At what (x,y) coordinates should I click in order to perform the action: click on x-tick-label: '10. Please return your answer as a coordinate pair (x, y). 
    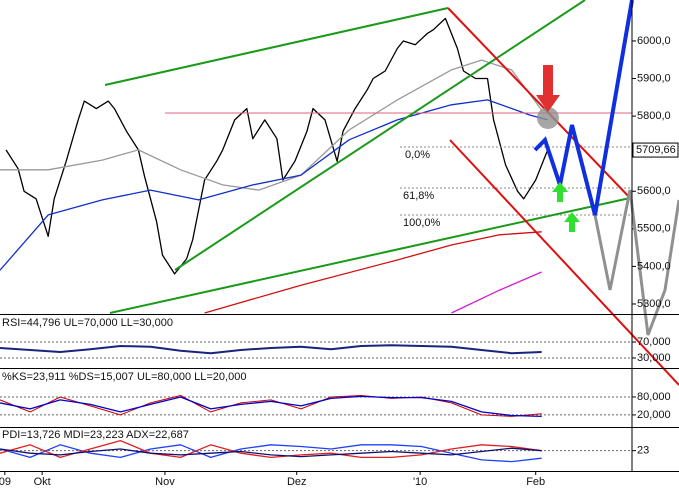
    Looking at the image, I should click on (420, 482).